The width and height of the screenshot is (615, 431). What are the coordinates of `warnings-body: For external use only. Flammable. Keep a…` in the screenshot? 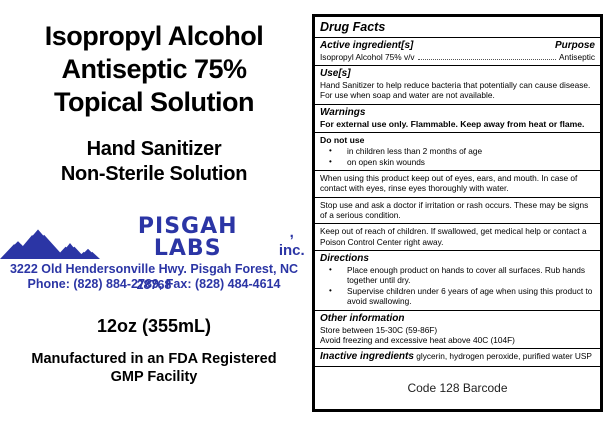 It's located at (452, 123).